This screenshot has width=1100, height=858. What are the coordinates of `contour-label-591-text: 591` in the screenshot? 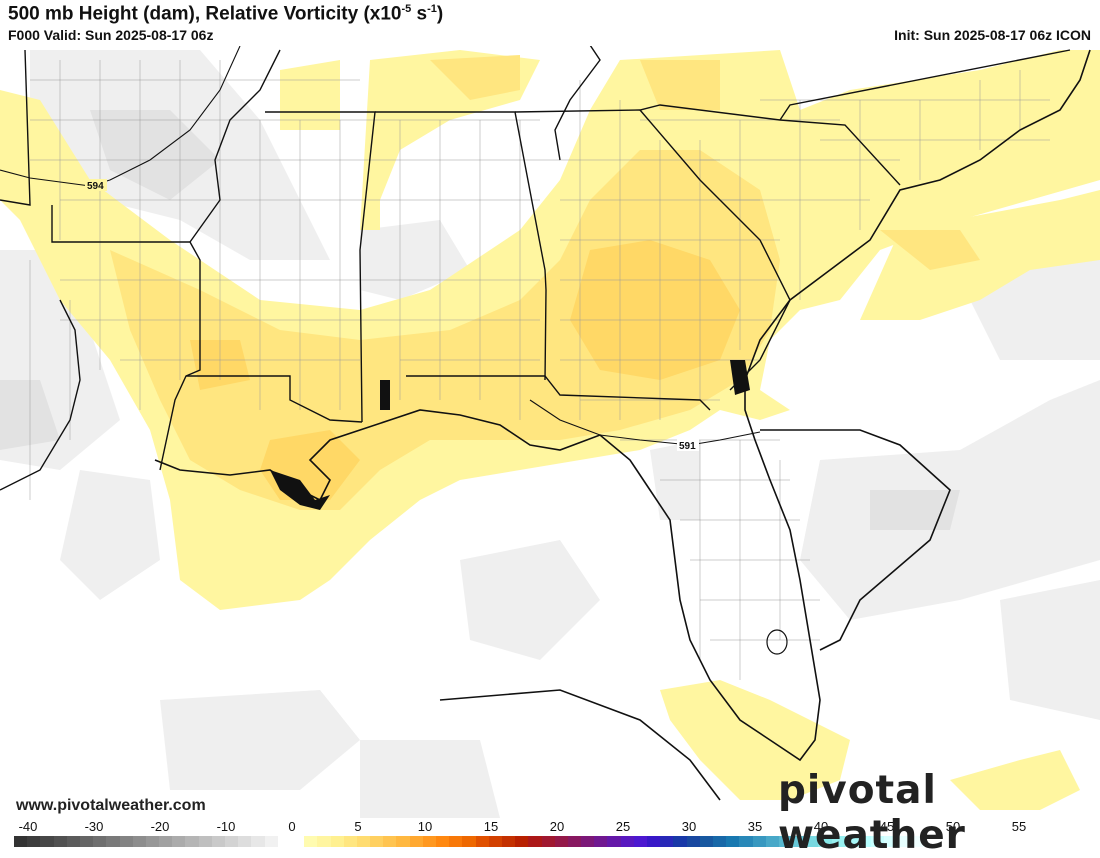 It's located at (687, 446).